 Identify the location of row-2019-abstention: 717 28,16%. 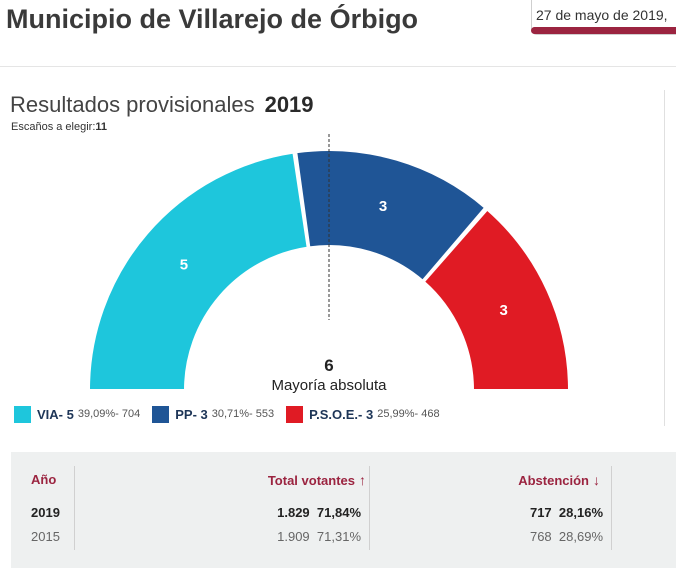
(566, 512).